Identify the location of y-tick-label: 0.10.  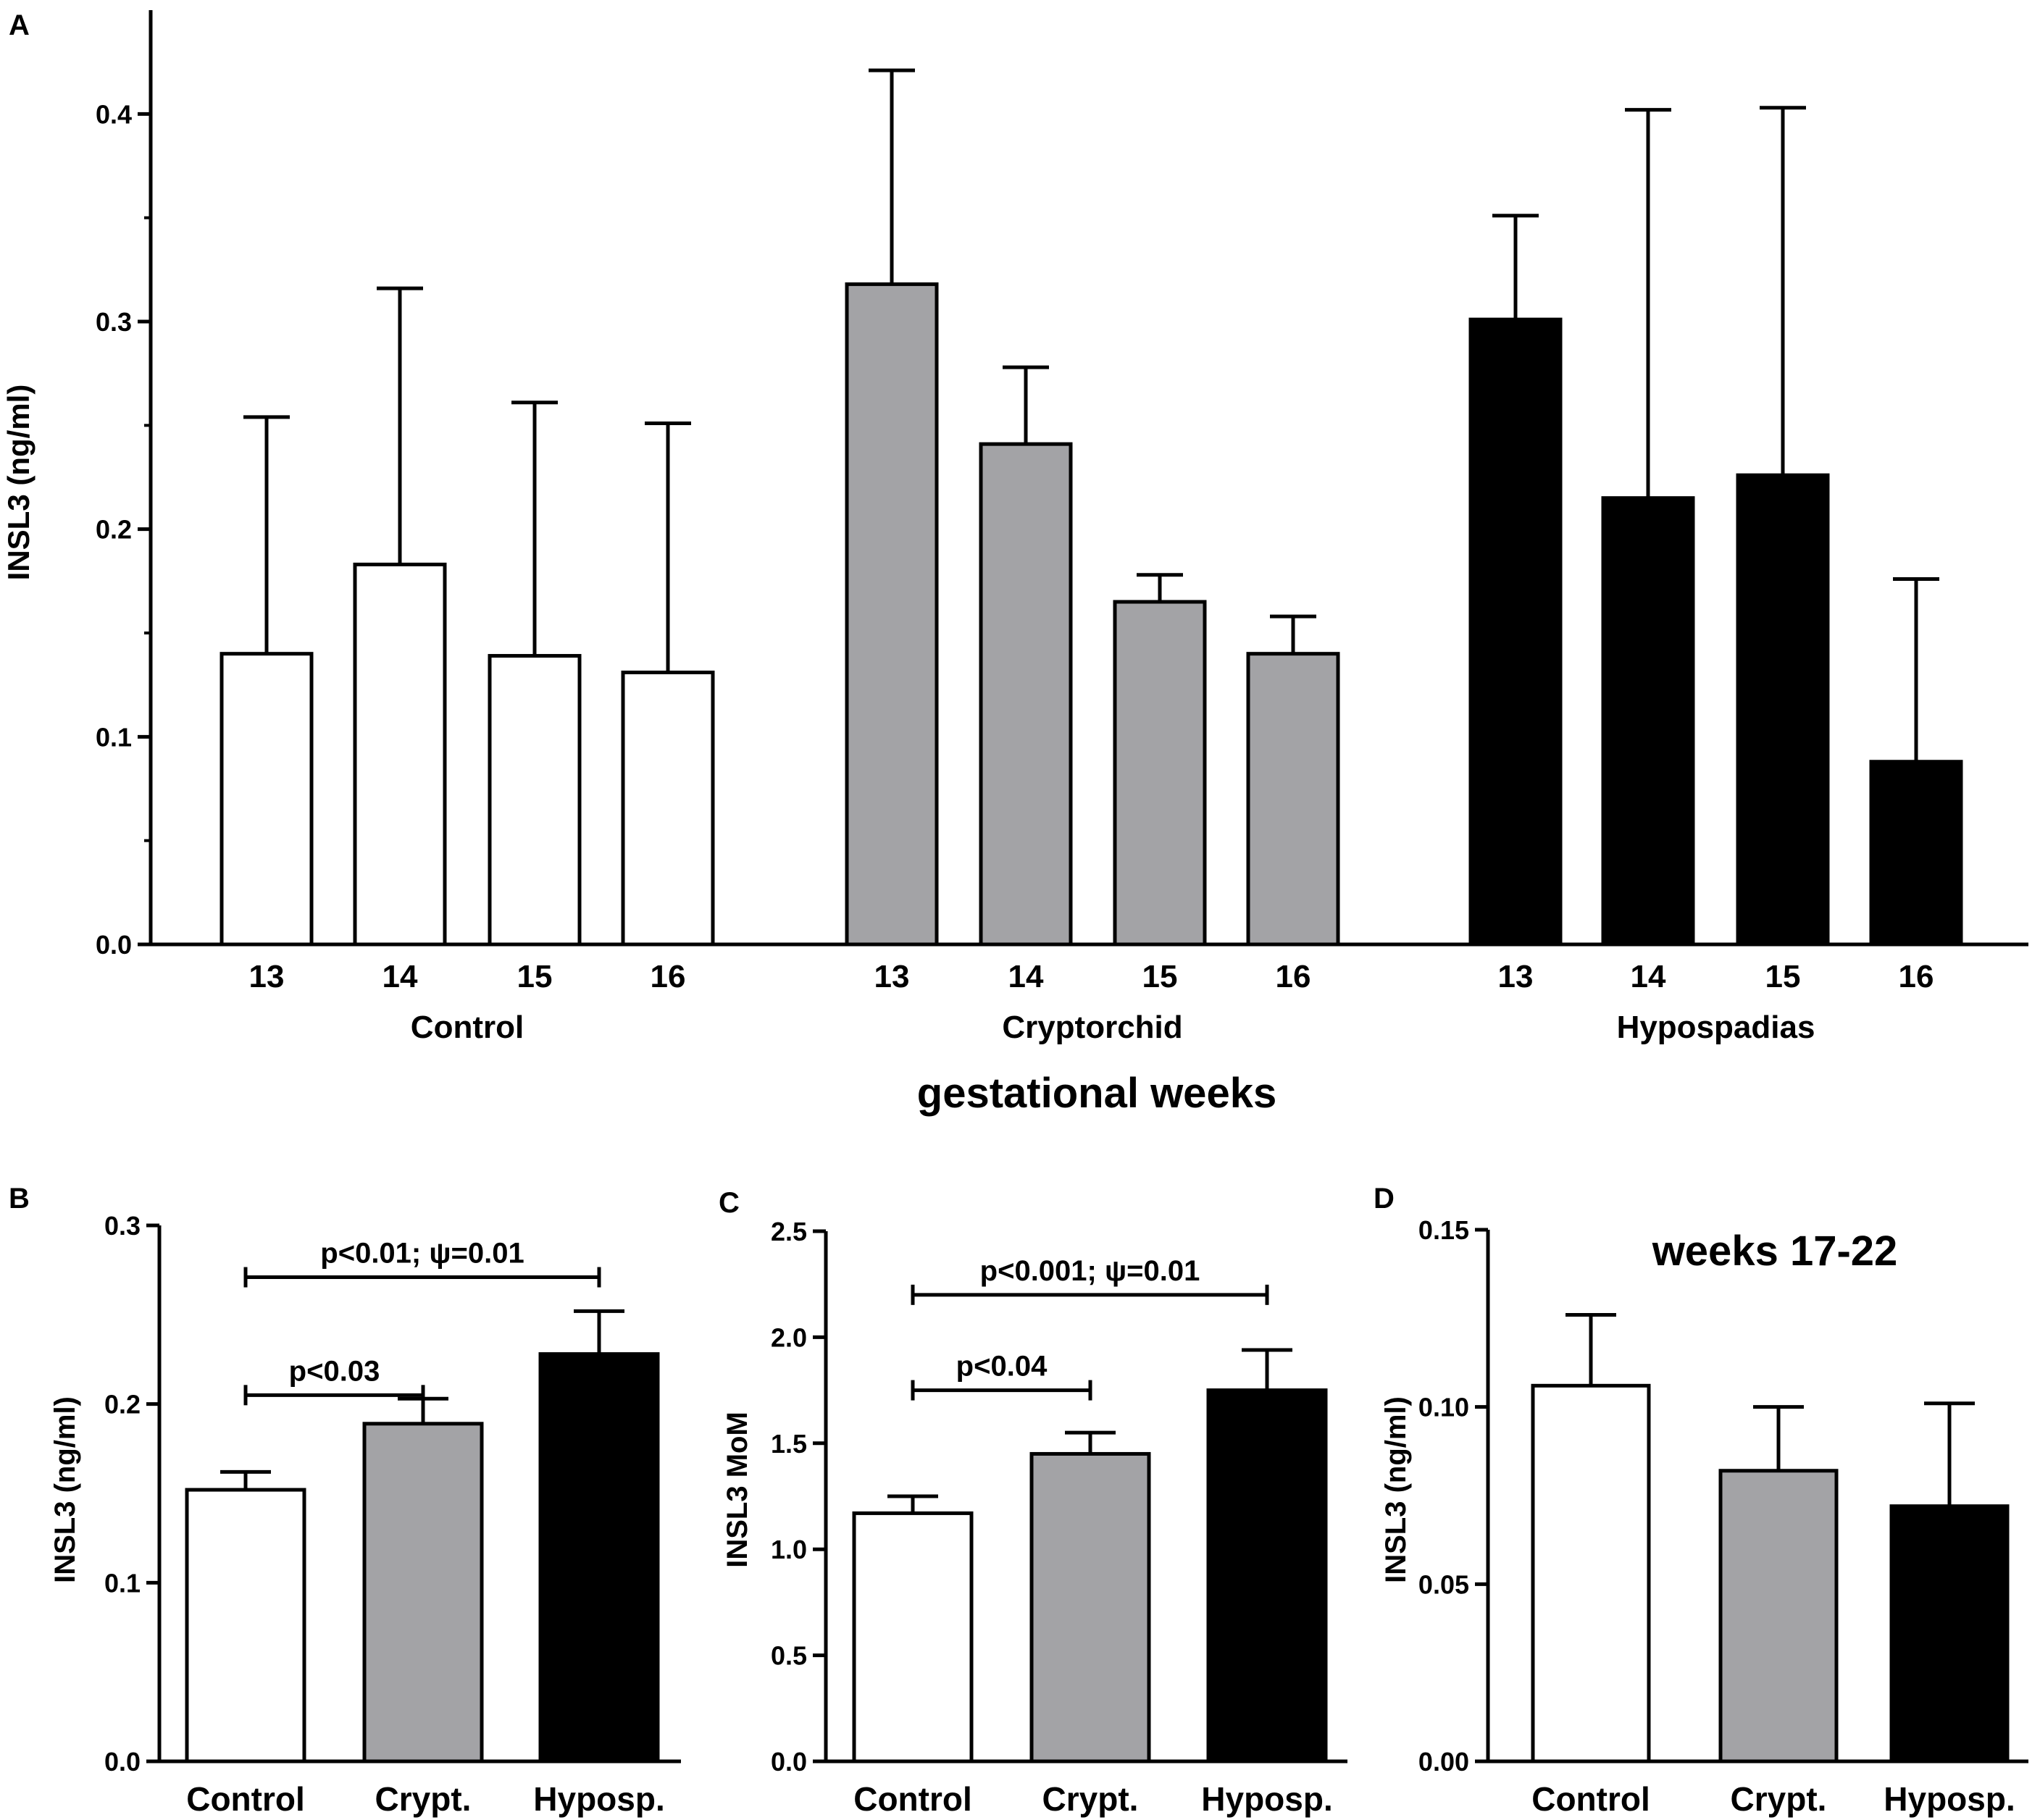
(1443, 1407).